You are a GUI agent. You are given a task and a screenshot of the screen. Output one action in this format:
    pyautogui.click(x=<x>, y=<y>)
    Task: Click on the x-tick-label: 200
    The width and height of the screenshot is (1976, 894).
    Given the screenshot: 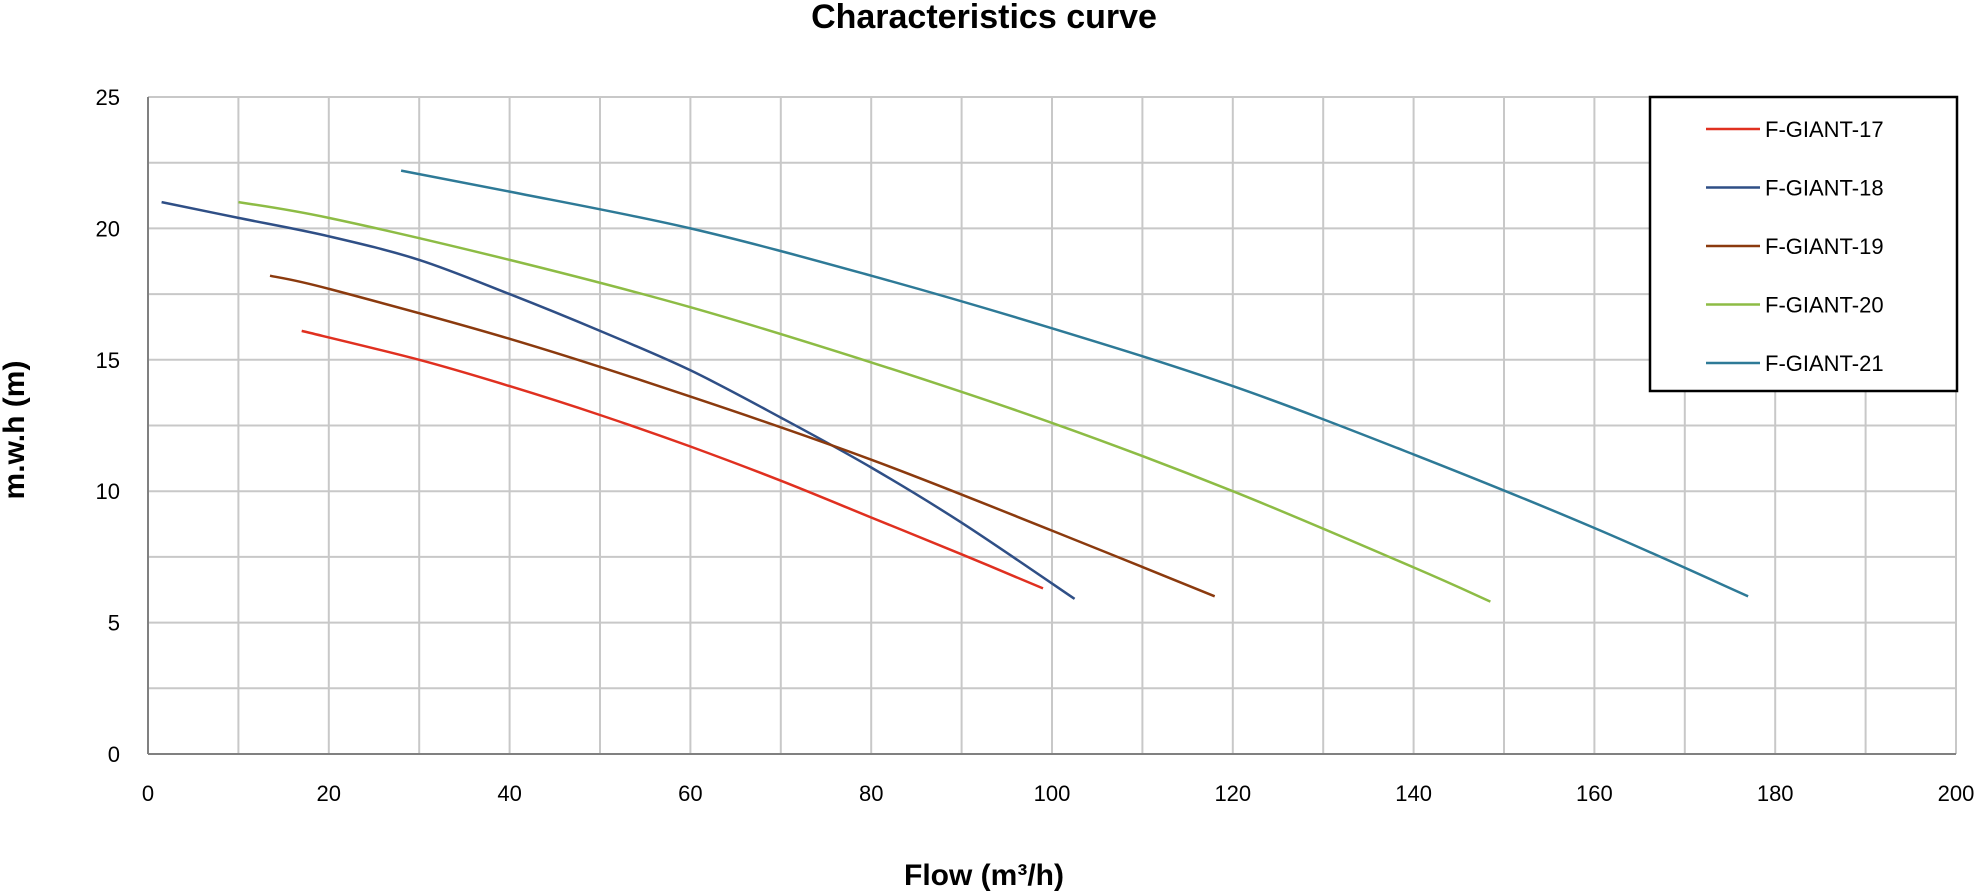 What is the action you would take?
    pyautogui.click(x=1956, y=793)
    